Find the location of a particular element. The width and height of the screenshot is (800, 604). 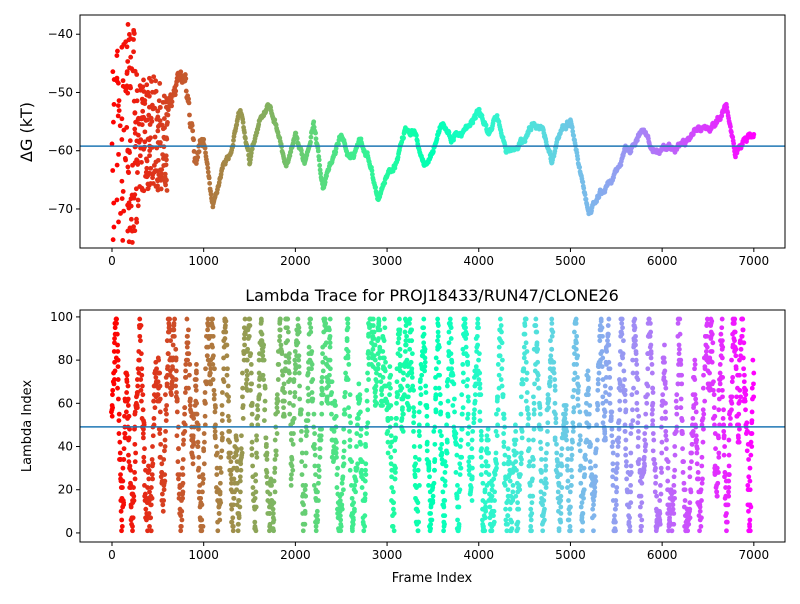

y-tick-label: 0 is located at coordinates (69, 533).